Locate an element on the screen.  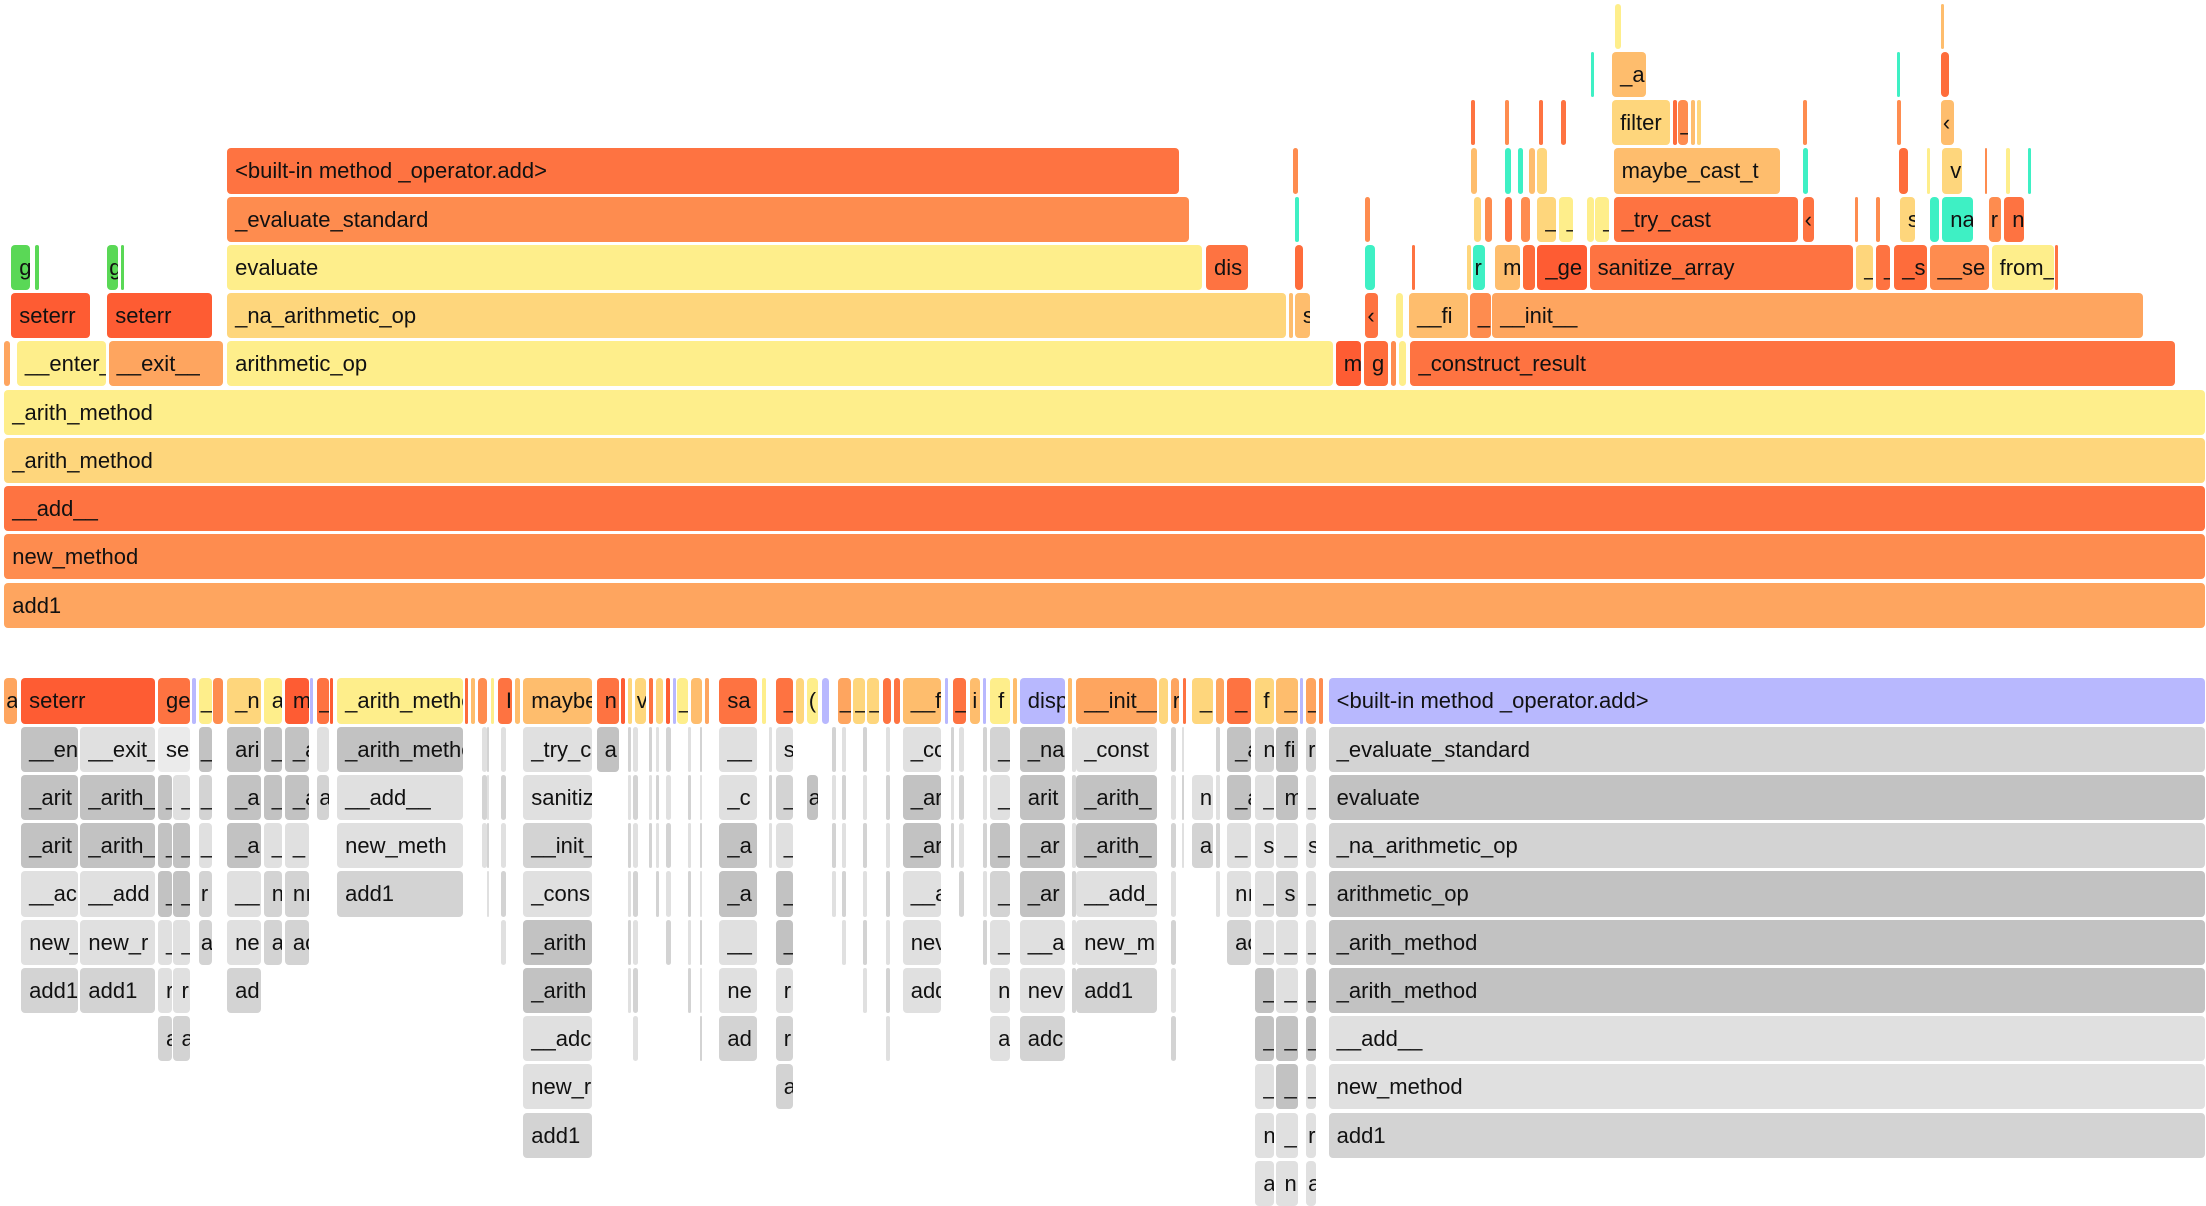
flame-frame: add is located at coordinates (921, 990).